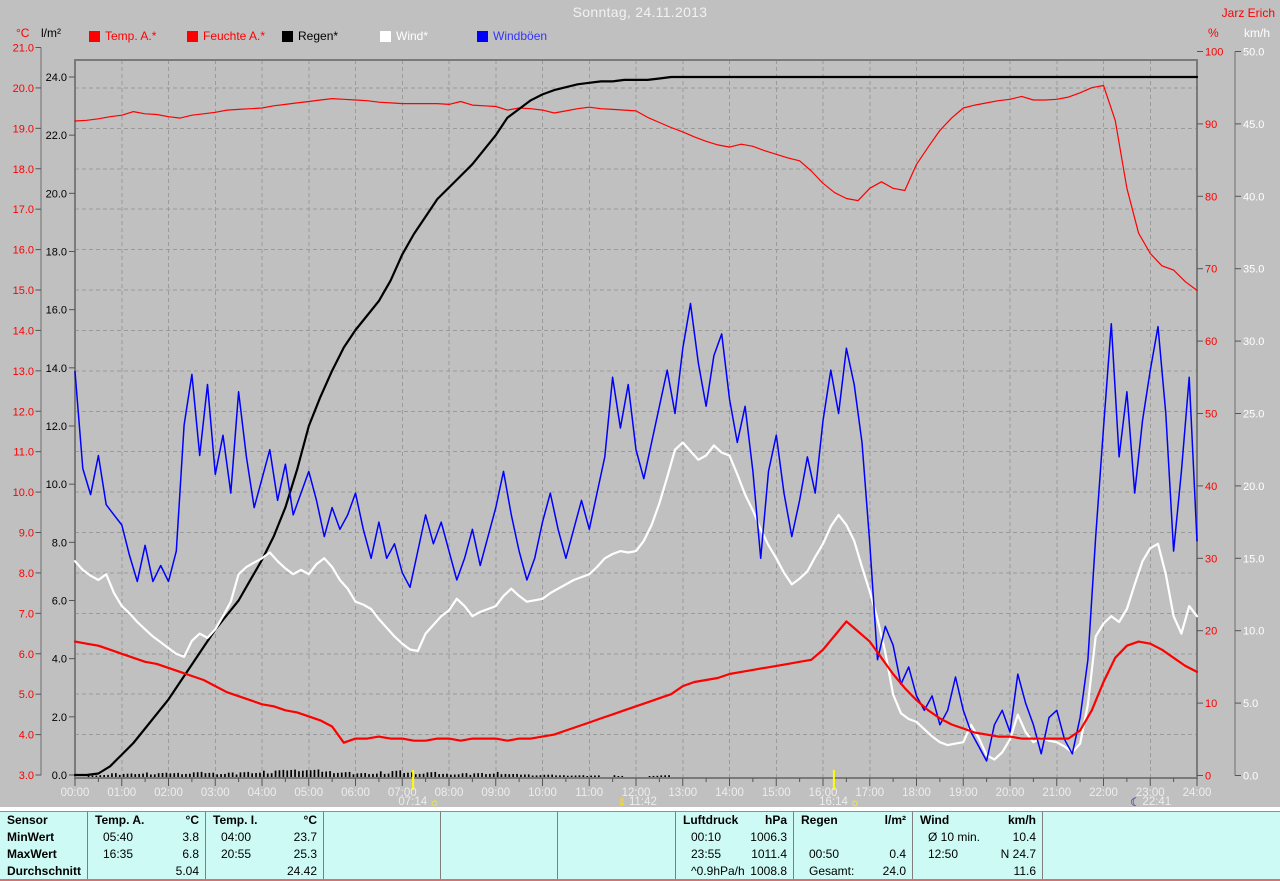  I want to click on legend-label: Temp. A.*, so click(131, 36).